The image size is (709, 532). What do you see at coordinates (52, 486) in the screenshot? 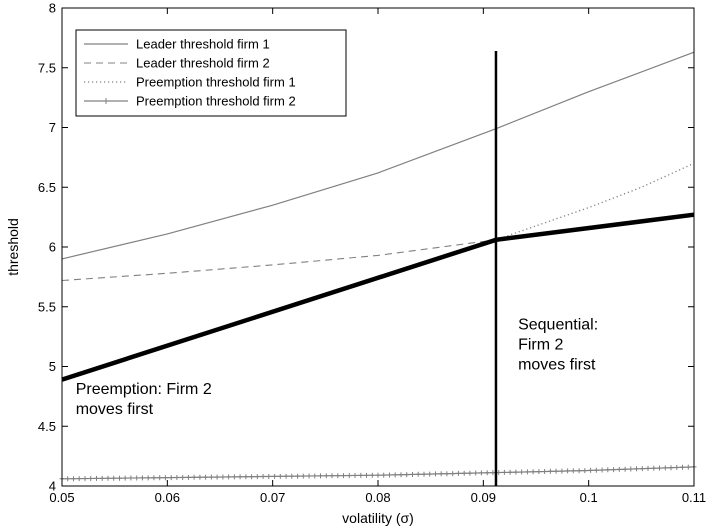
I see `y-tick-label: 4` at bounding box center [52, 486].